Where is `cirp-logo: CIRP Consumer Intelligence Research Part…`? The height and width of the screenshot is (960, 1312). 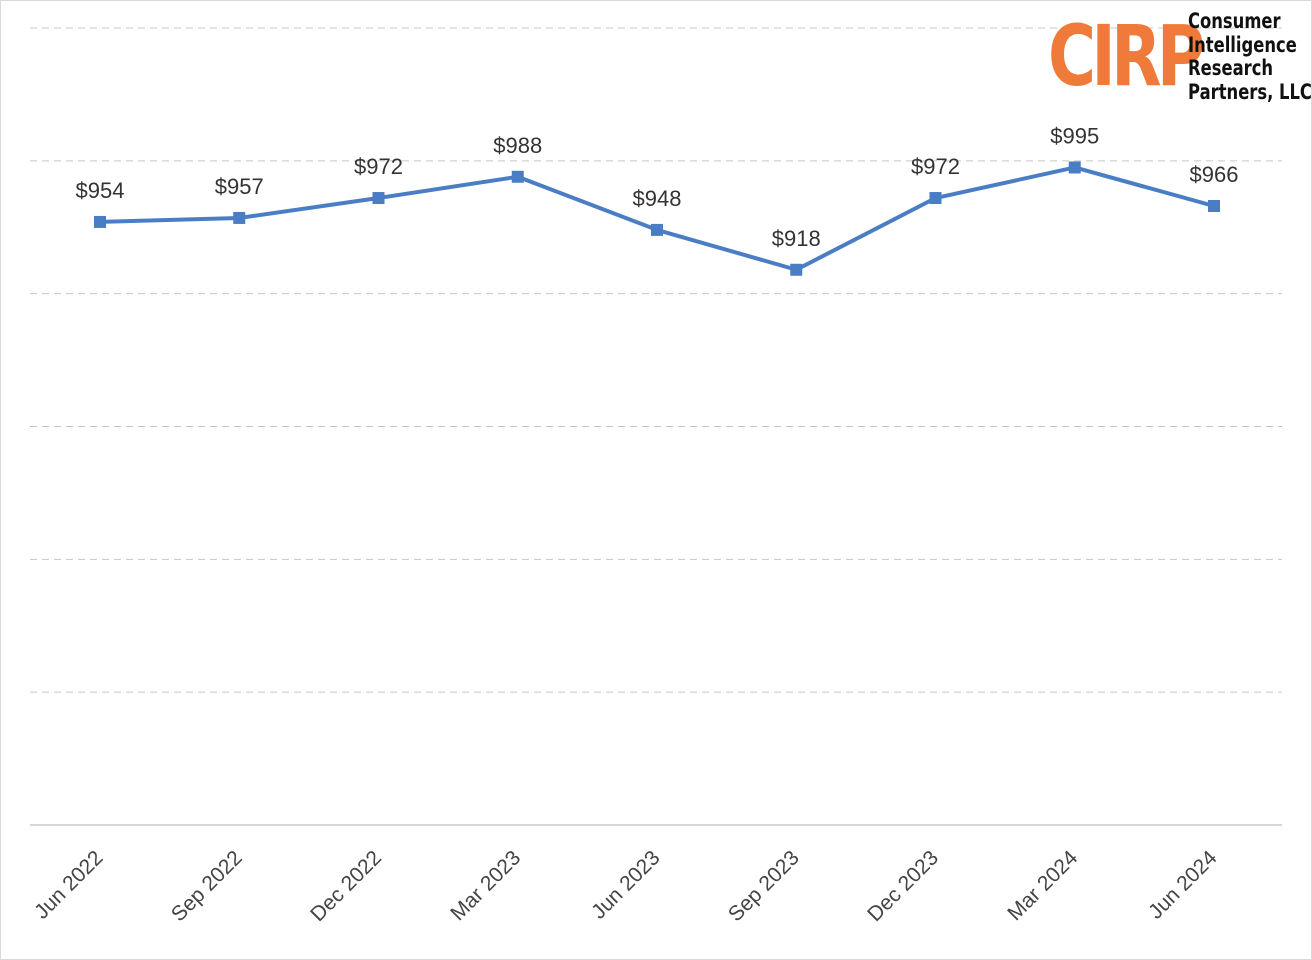
cirp-logo: CIRP Consumer Intelligence Research Part… is located at coordinates (1180, 56).